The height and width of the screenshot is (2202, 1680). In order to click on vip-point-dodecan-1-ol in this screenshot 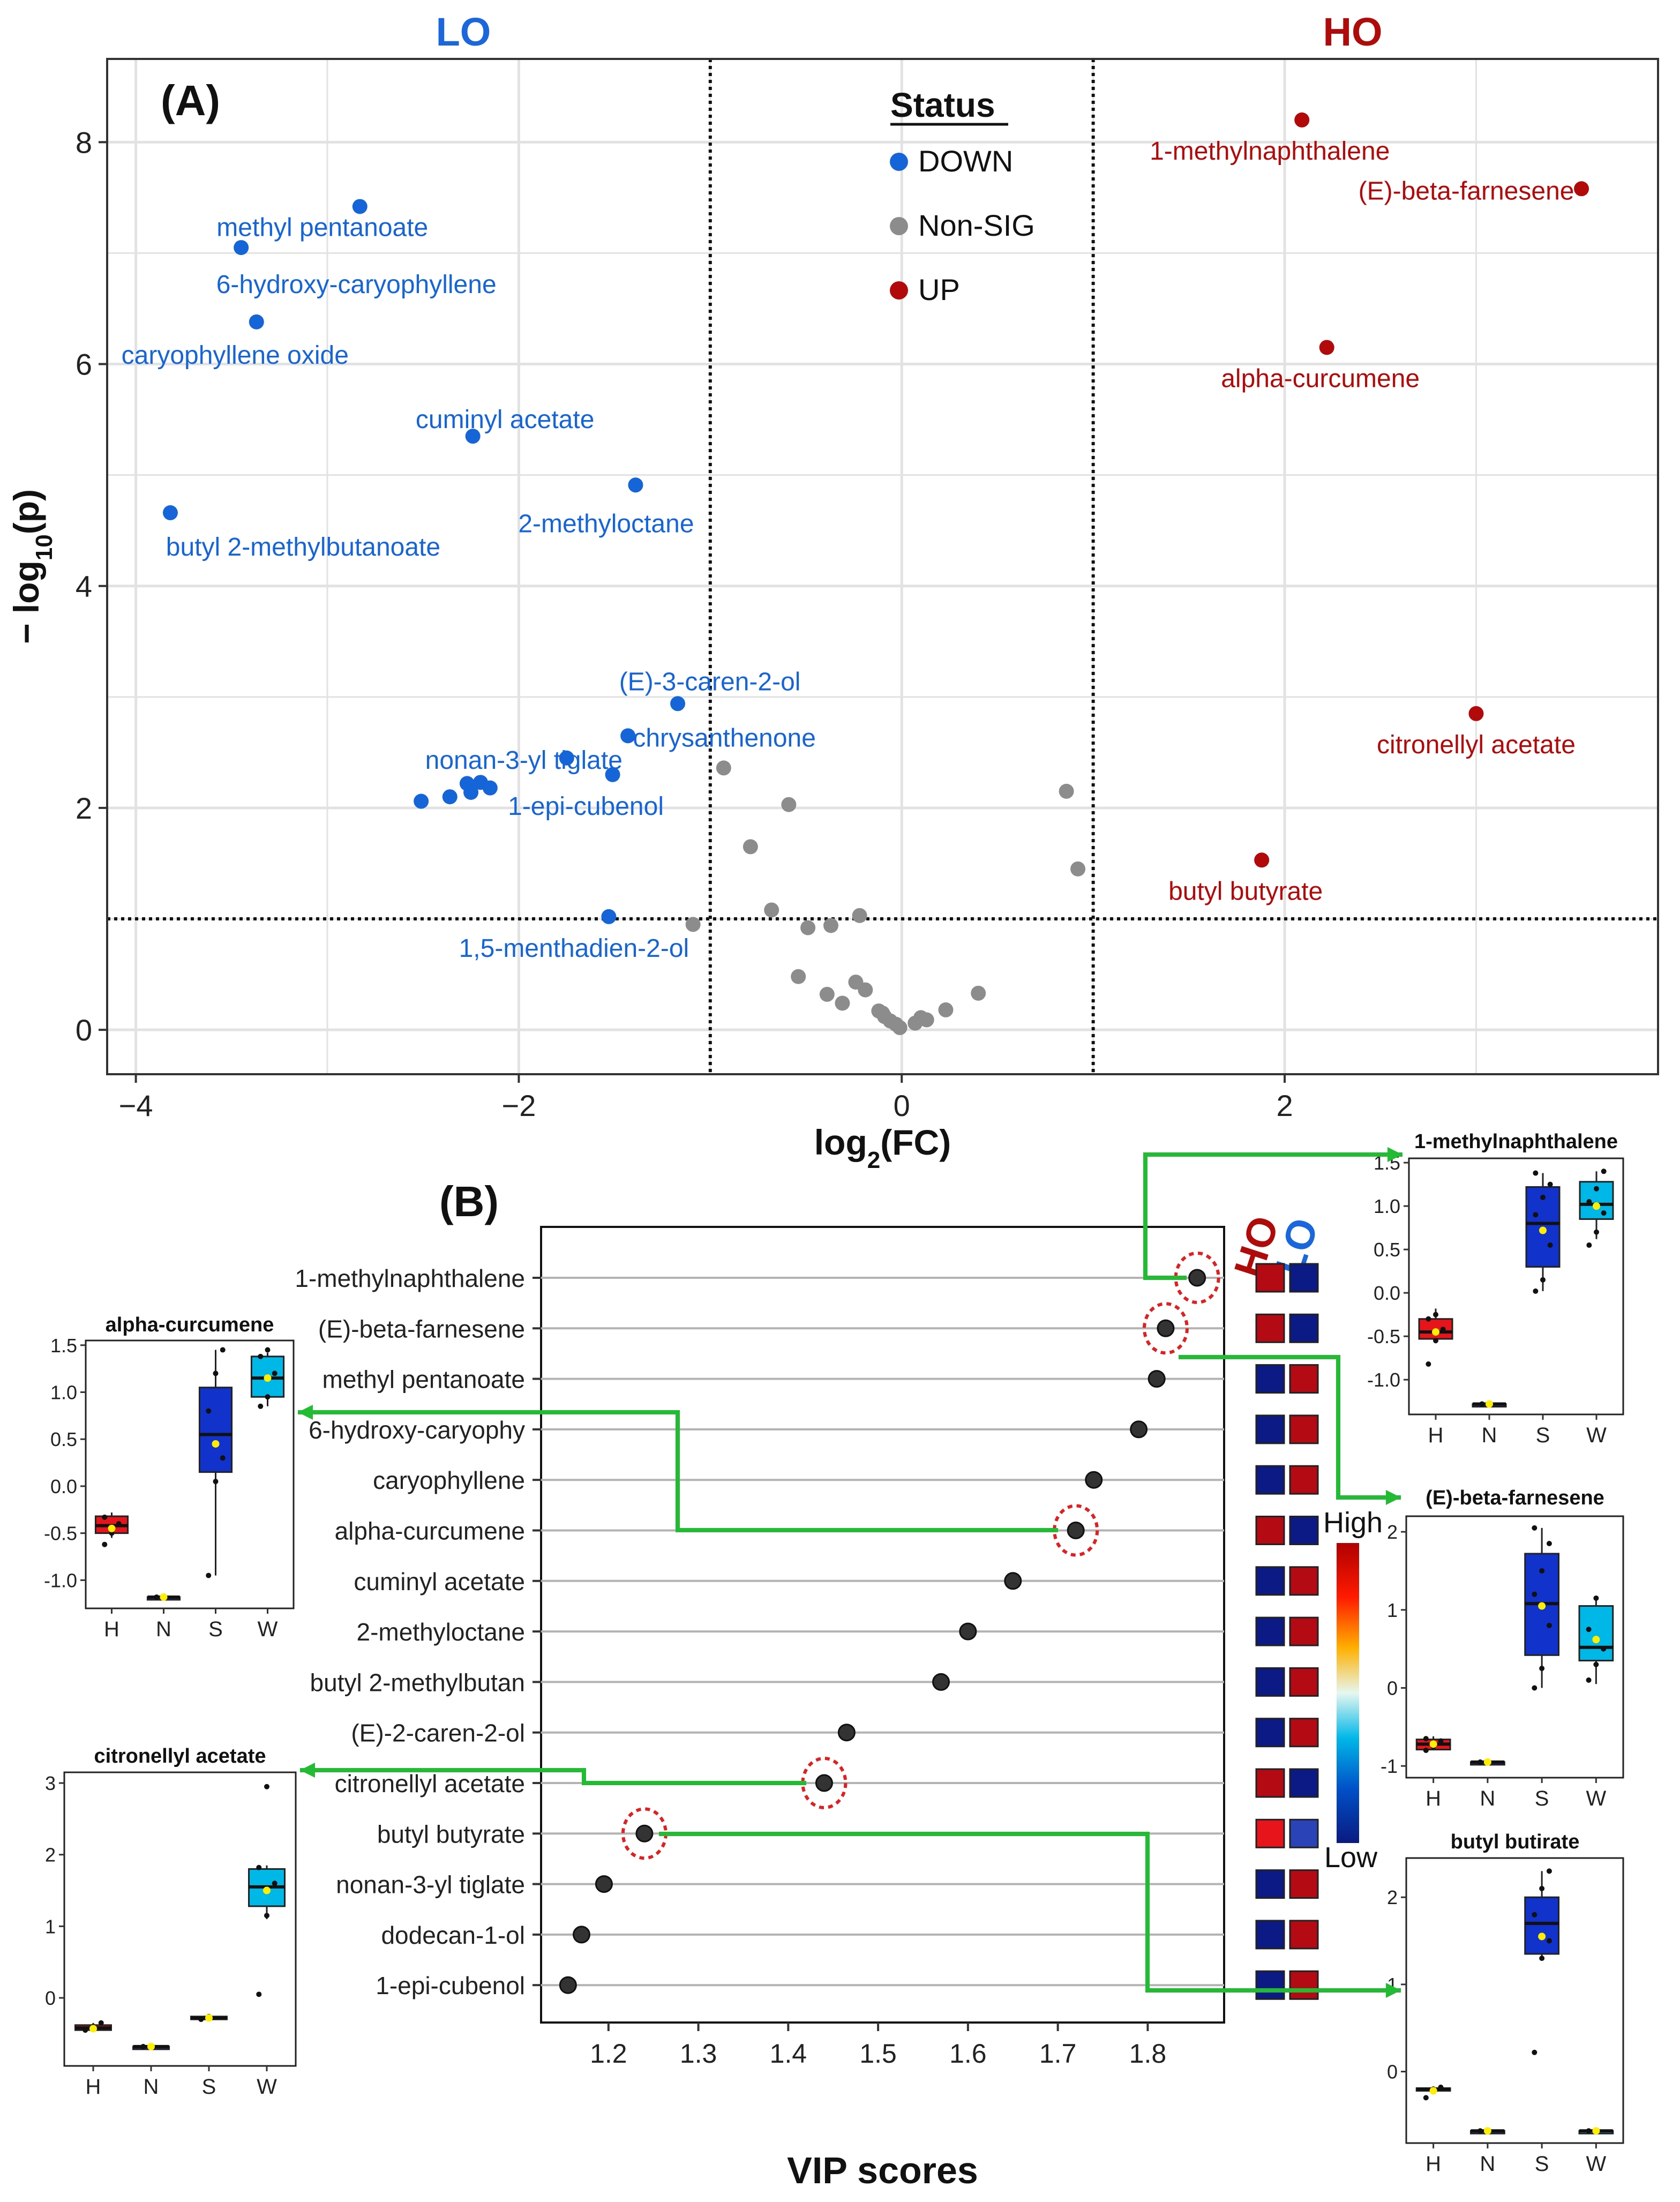, I will do `click(581, 1935)`.